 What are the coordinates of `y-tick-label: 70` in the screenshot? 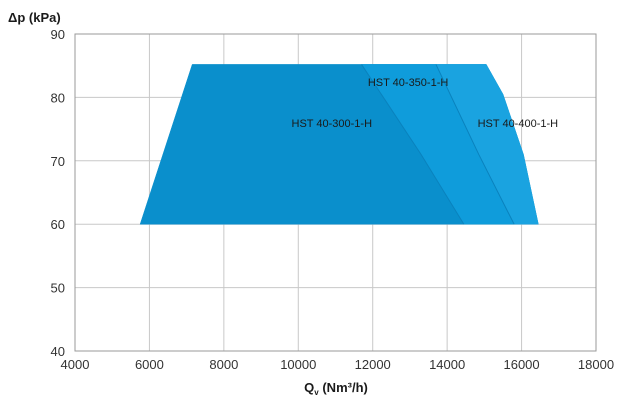 It's located at (58, 161).